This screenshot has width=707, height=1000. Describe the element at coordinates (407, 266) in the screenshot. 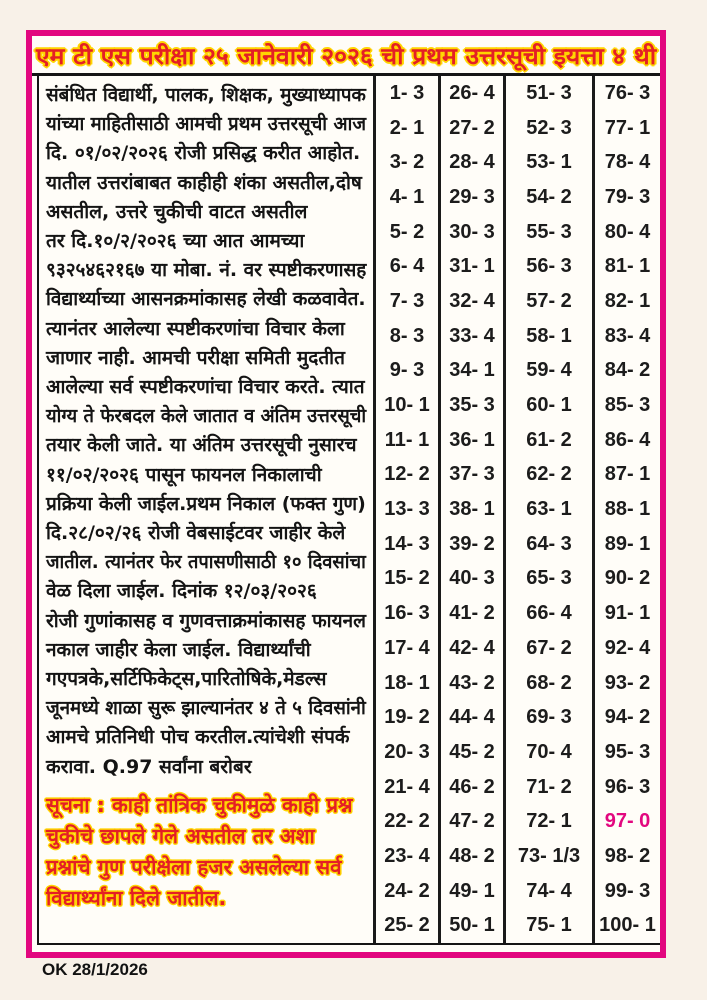

I see `answer-cell: 6- 4` at that location.